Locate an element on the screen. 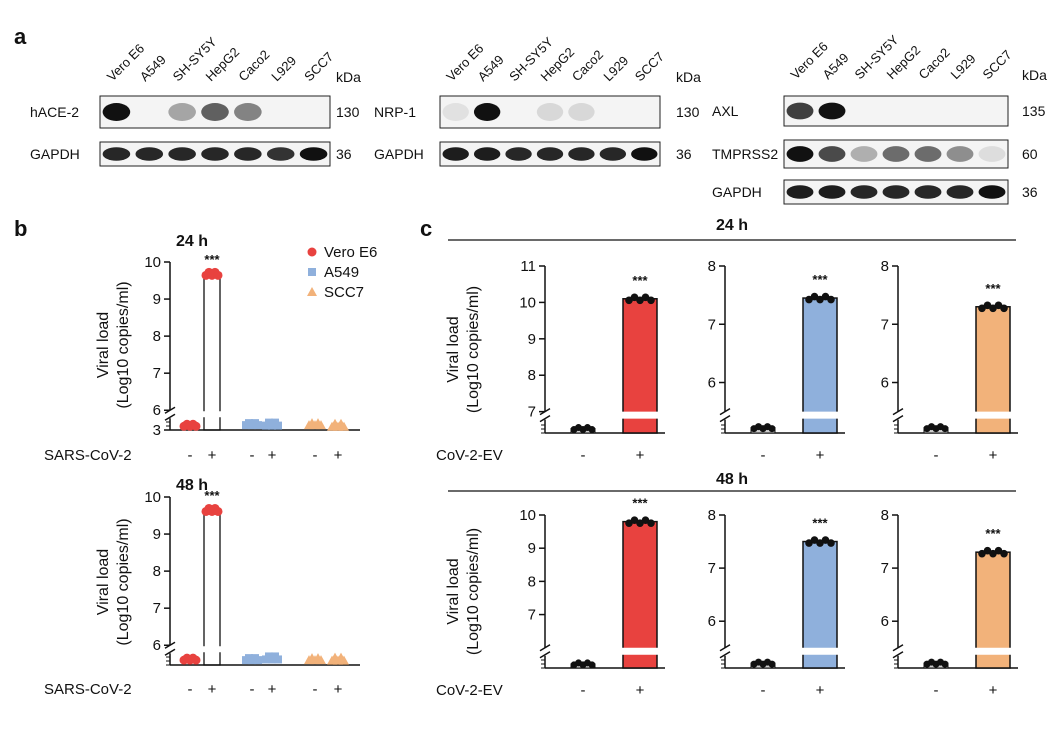 Image resolution: width=1052 pixels, height=731 pixels. chart-c-24h-3: 6 7 8 *** - + is located at coordinates (949, 361).